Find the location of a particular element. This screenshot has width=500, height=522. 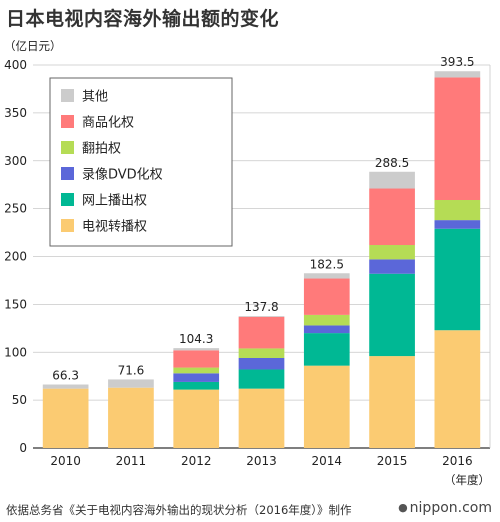

legend-label: 其他 is located at coordinates (95, 97).